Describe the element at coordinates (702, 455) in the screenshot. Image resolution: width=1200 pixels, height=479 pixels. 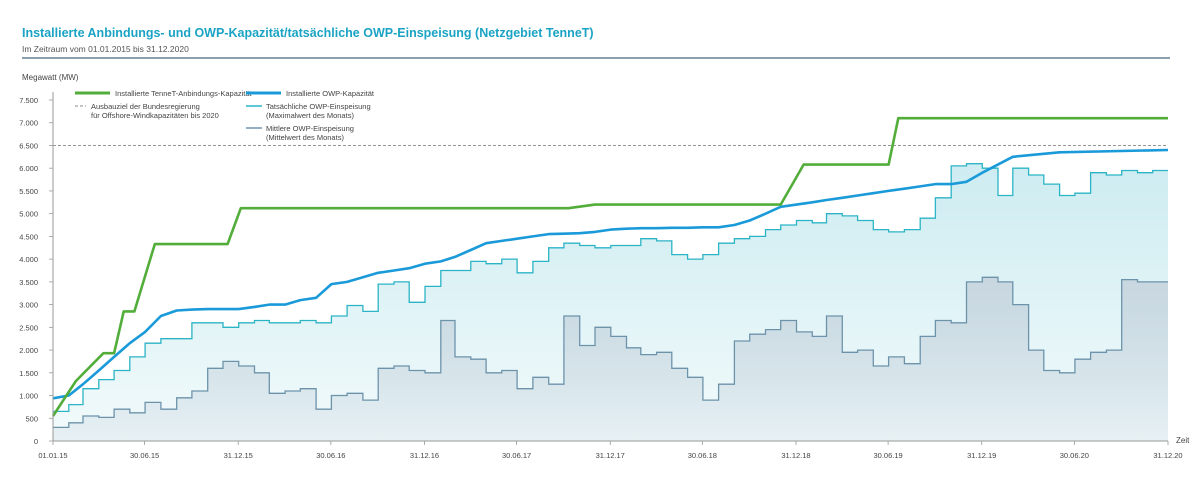
I see `x-tick-label: 30.06.18` at that location.